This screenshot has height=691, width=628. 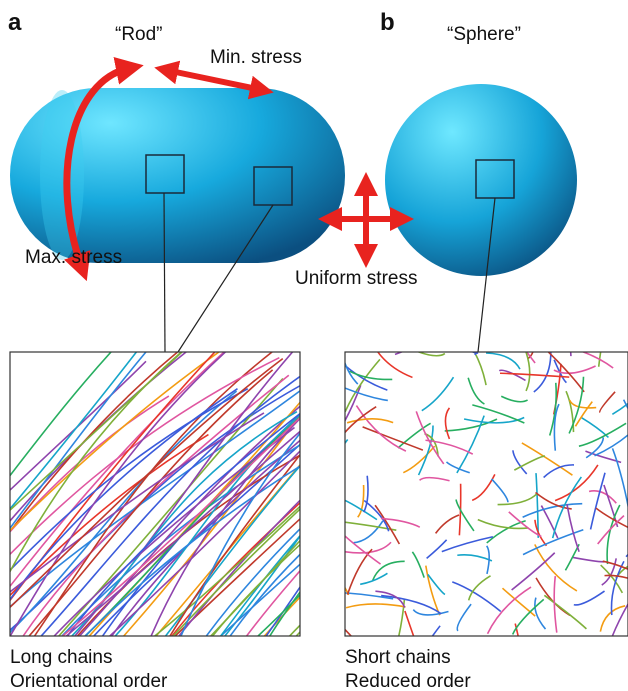 What do you see at coordinates (73, 257) in the screenshot?
I see `stress-label: Max. stress` at bounding box center [73, 257].